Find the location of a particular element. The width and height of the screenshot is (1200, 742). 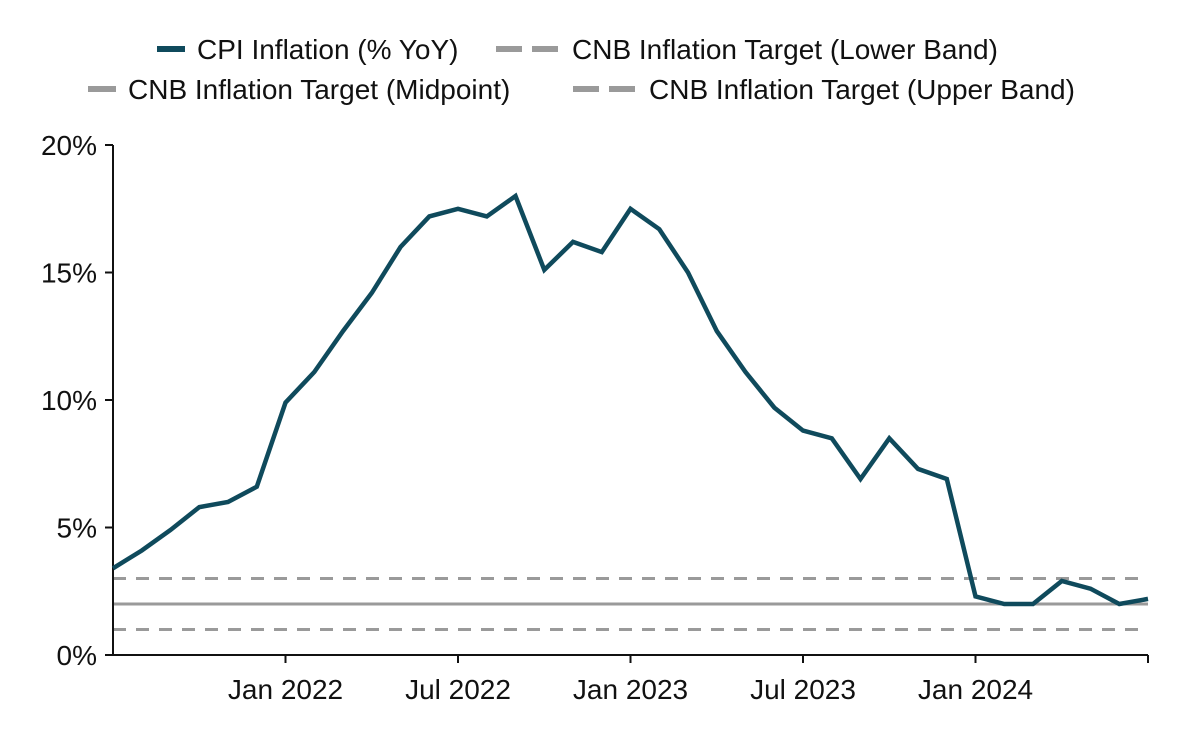

legend-item: CNB Inflation Target (Midpoint) is located at coordinates (299, 89).